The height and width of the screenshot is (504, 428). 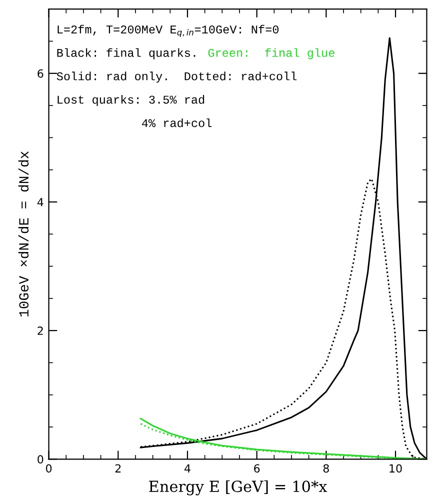 What do you see at coordinates (41, 459) in the screenshot?
I see `y-tick-label: 0` at bounding box center [41, 459].